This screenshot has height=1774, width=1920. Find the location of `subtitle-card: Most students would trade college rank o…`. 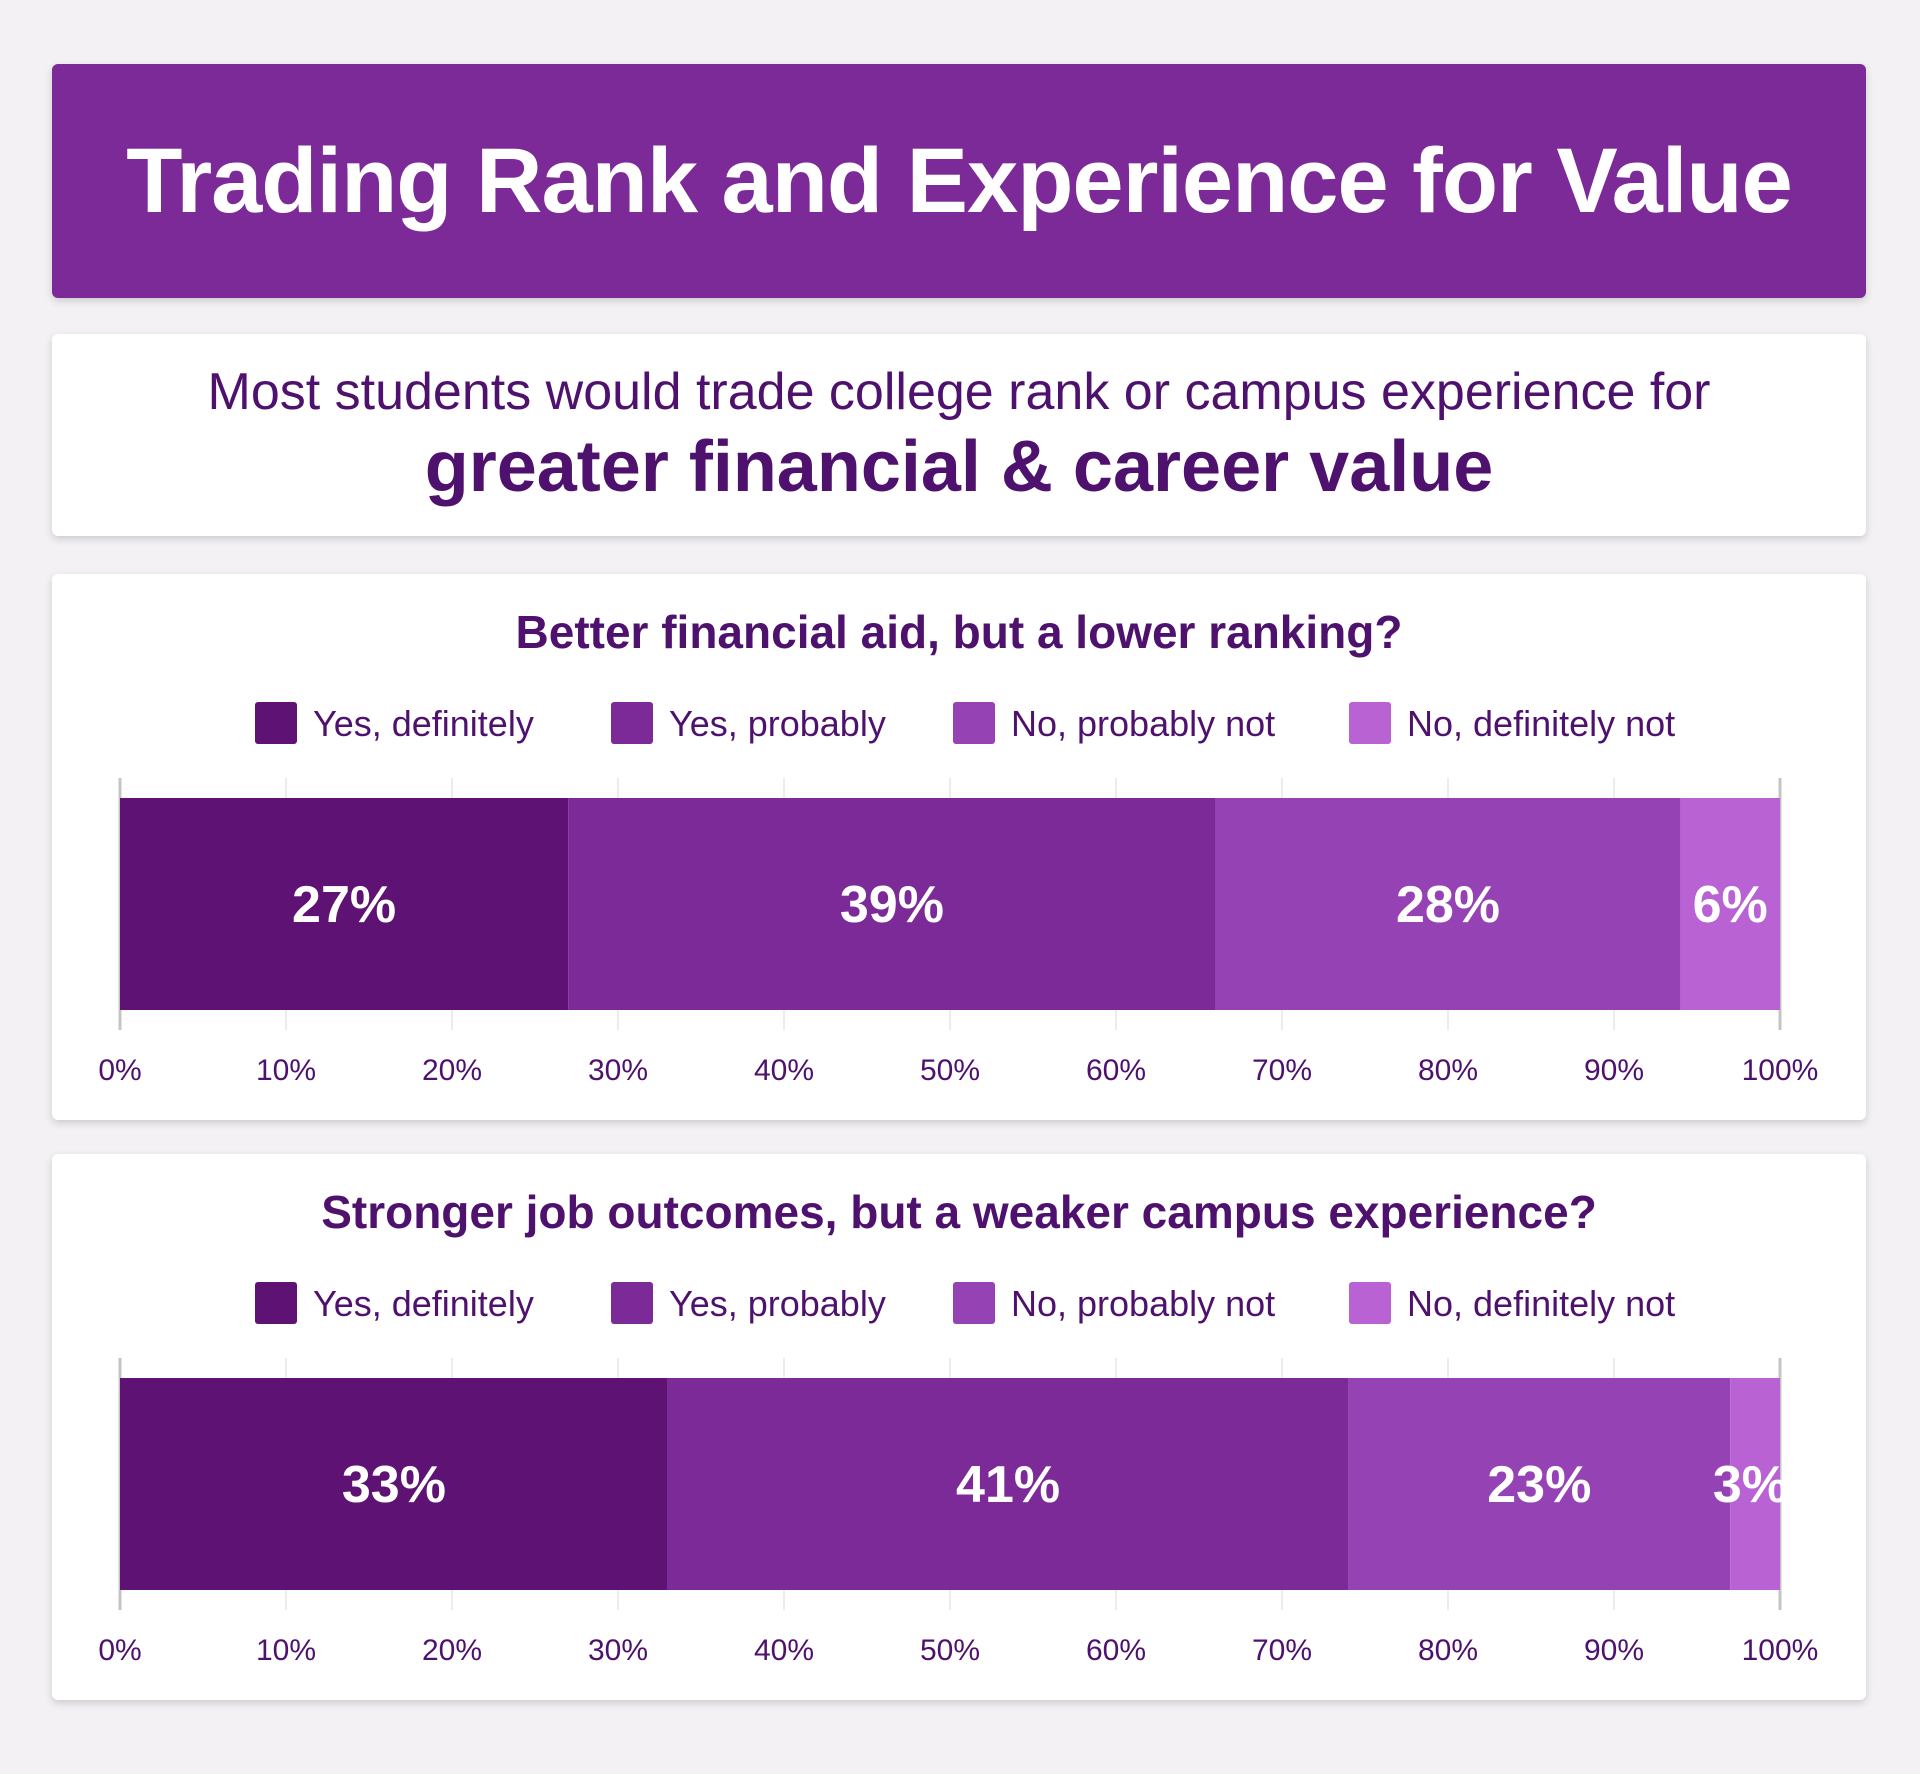

subtitle-card: Most students would trade college rank o… is located at coordinates (959, 435).